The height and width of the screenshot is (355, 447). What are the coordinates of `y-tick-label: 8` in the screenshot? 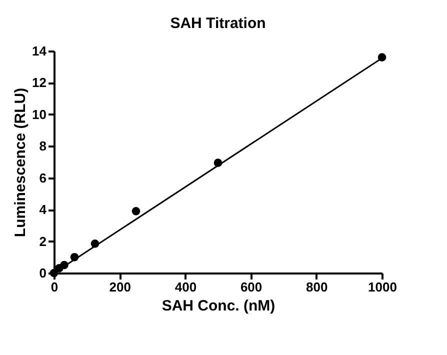 It's located at (42, 146).